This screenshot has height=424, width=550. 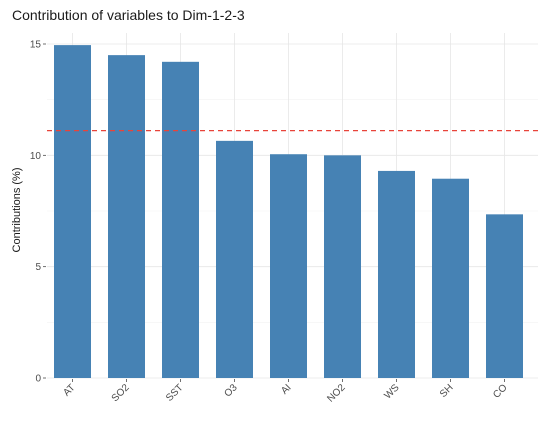 I want to click on y-axis: 0 5 10 15, so click(x=38, y=212).